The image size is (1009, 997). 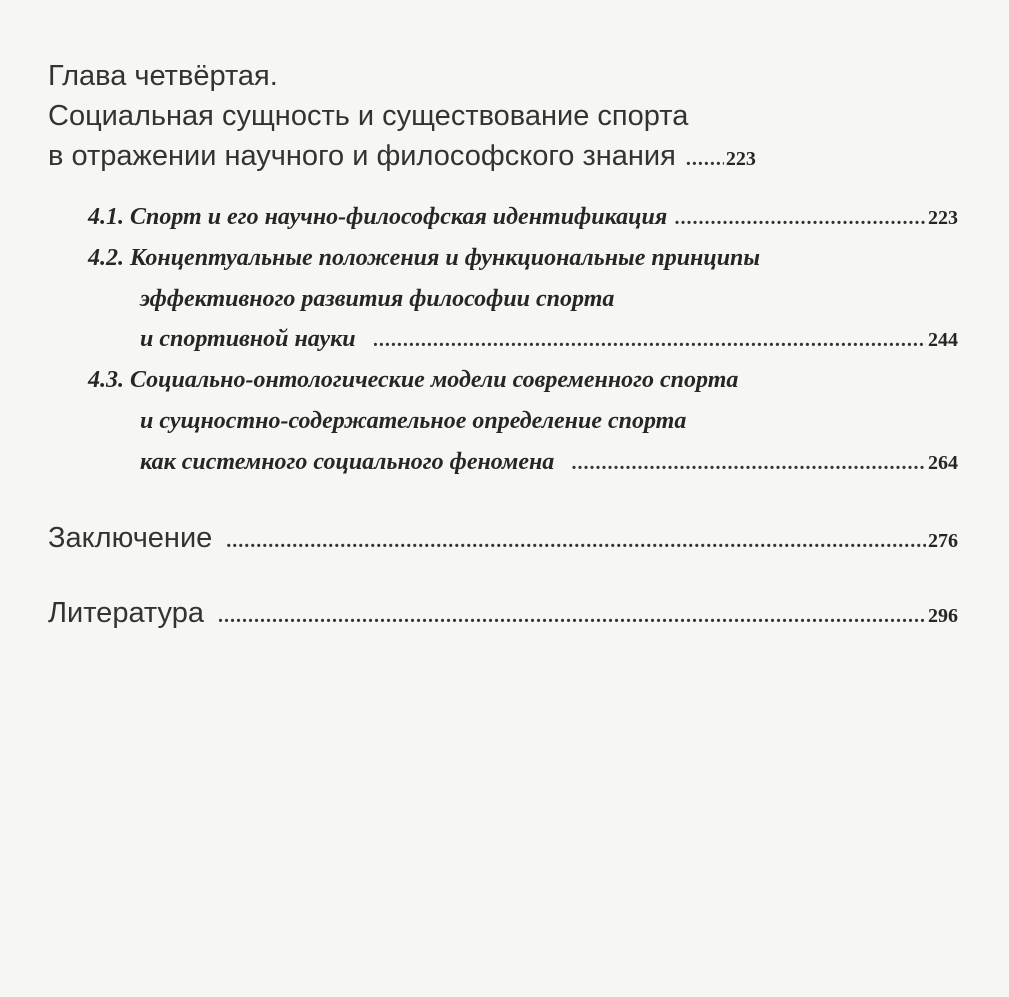 I want to click on toc-entry-conclusion: Заключение 276, so click(x=503, y=538).